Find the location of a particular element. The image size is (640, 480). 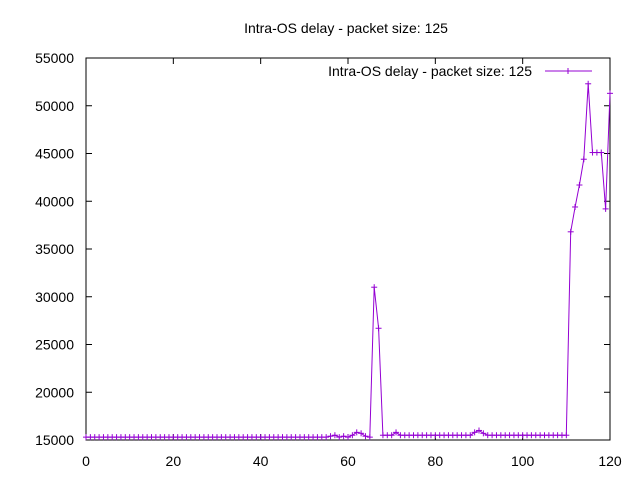

legend: Intra-OS delay - packet size: 125 is located at coordinates (460, 71).